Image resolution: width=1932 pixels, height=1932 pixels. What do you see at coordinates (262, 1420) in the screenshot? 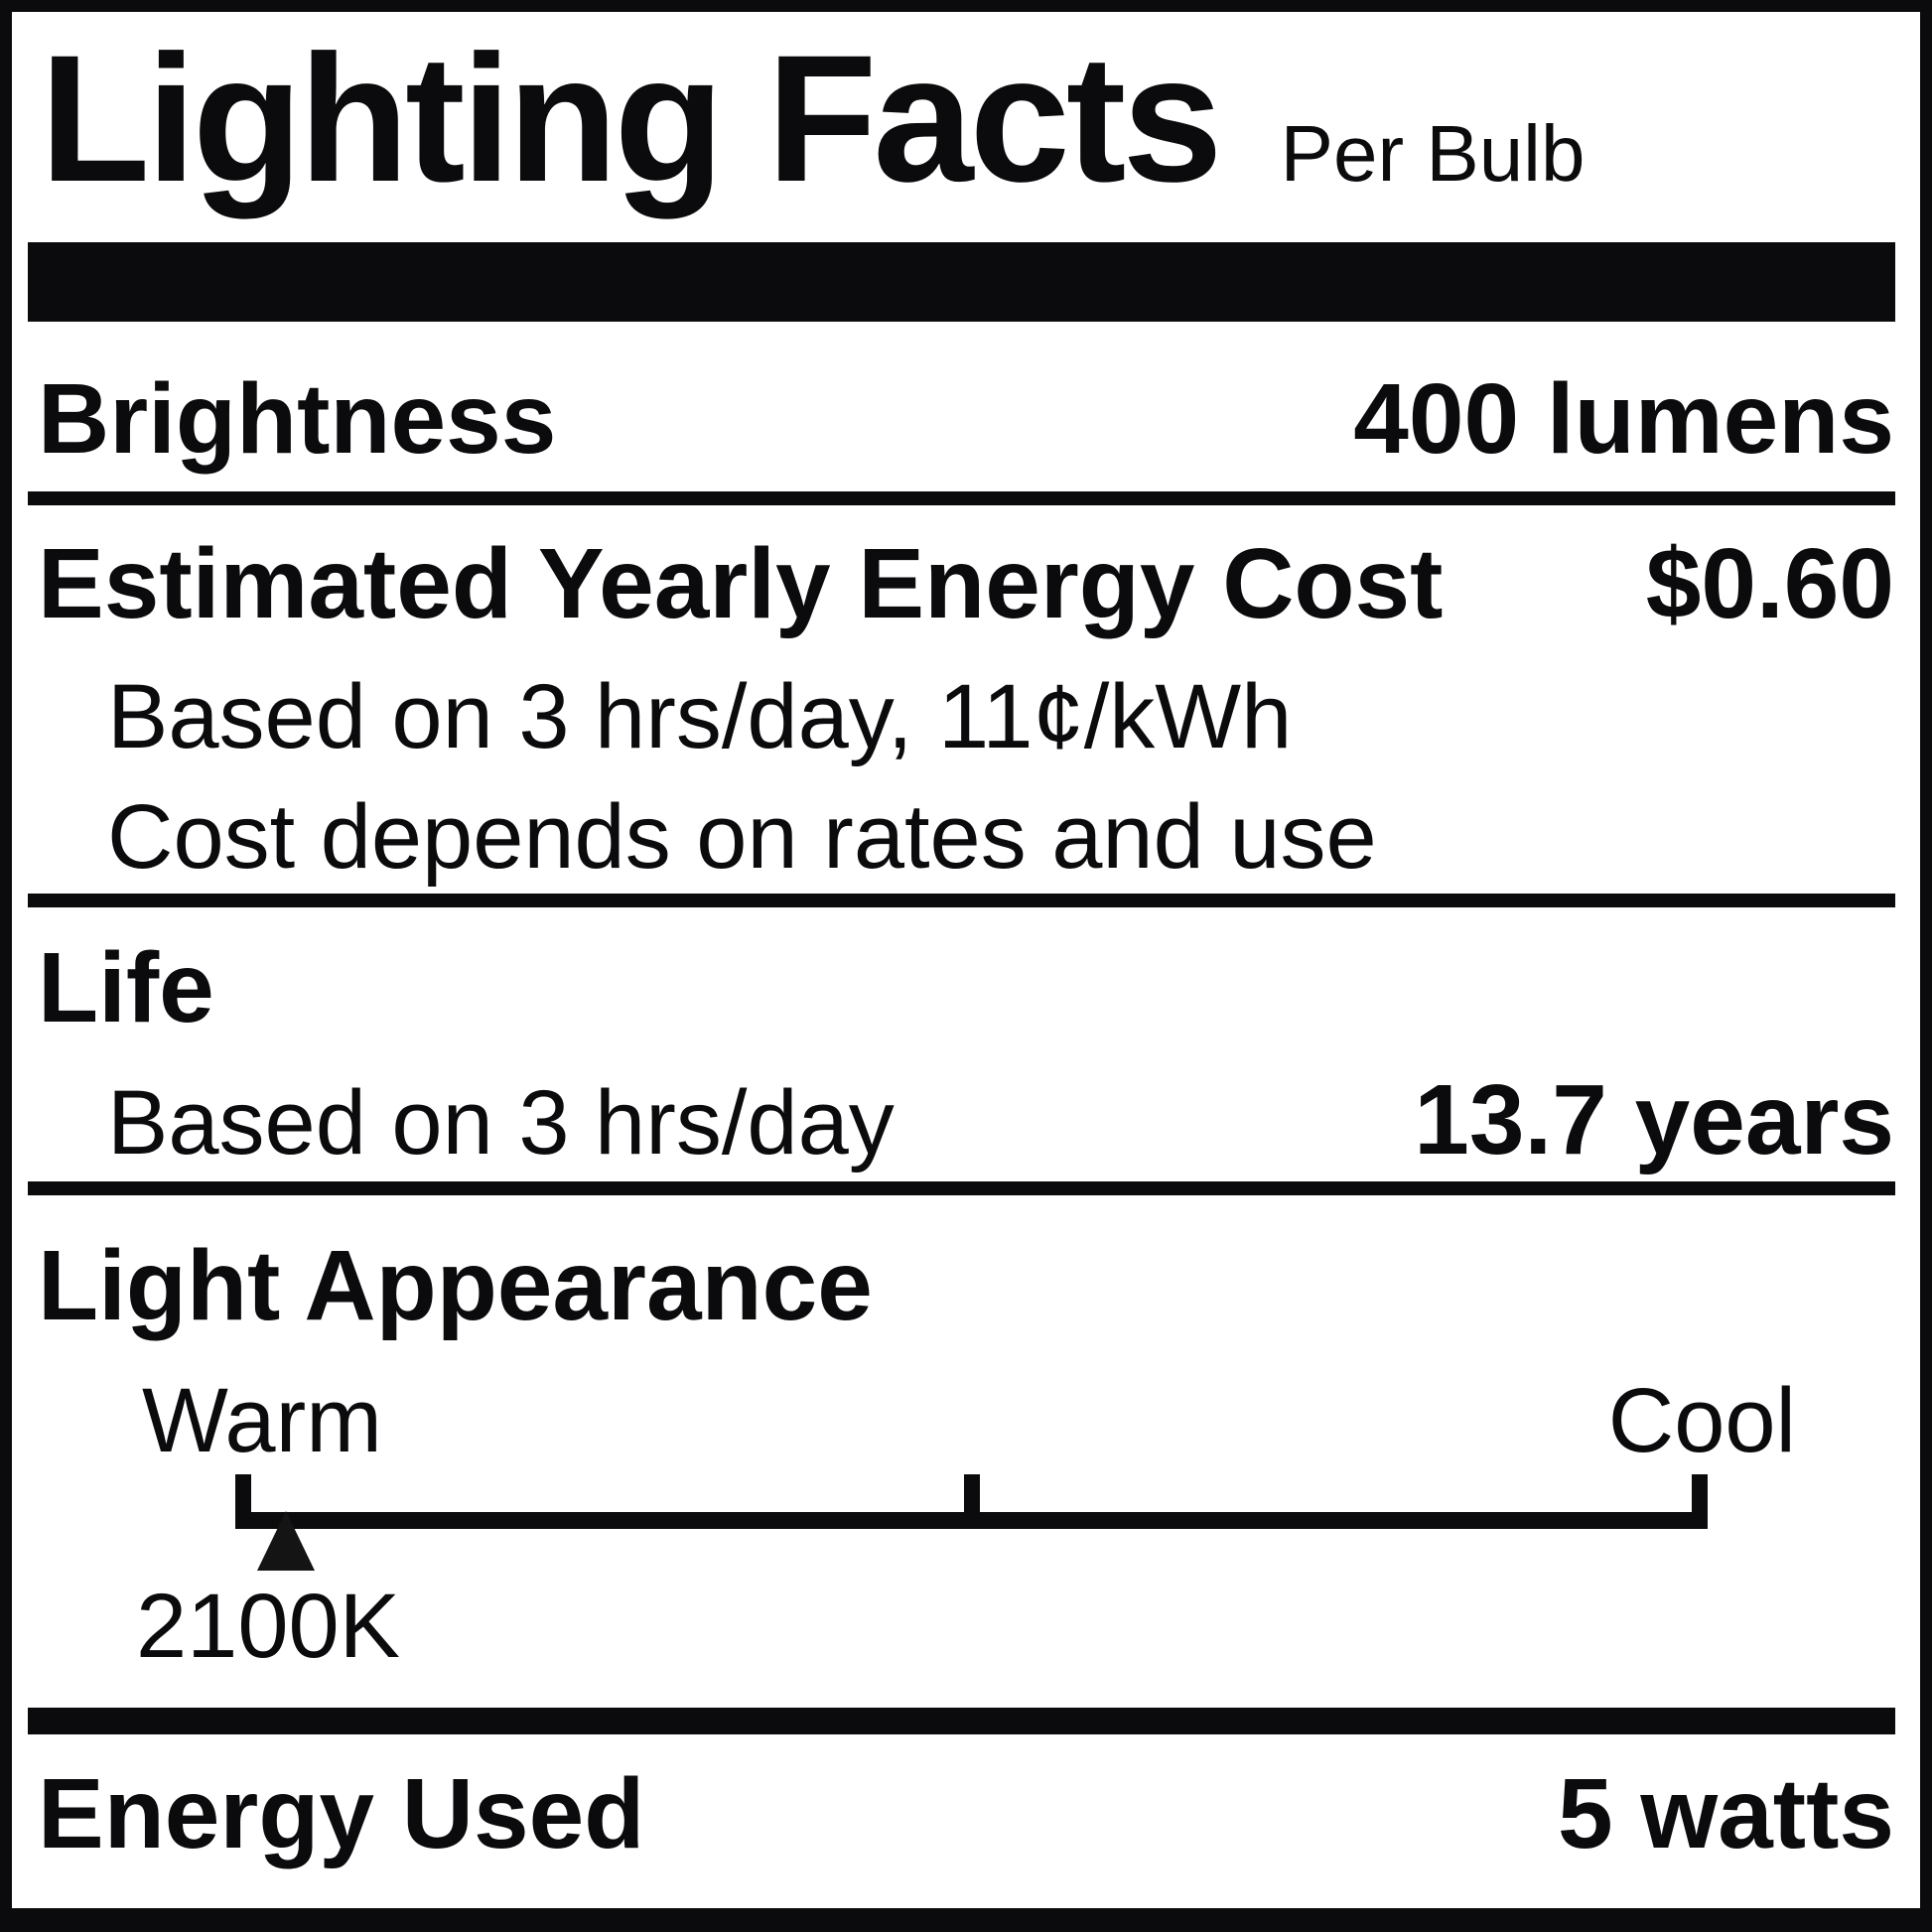
I see `warm-label: Warm` at bounding box center [262, 1420].